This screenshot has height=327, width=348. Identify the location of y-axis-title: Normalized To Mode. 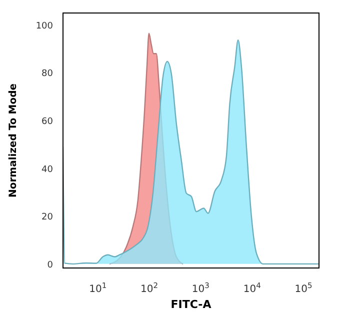
(13, 140).